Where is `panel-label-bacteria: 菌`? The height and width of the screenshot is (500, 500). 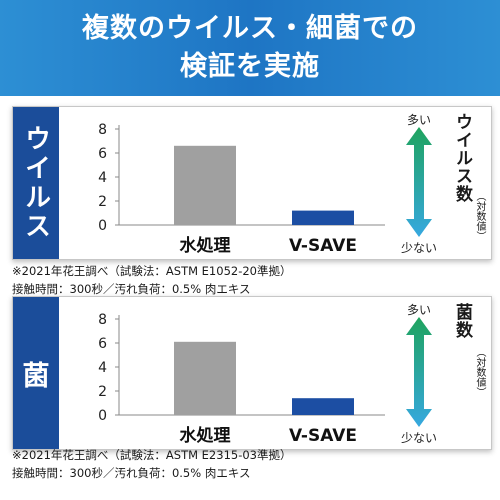
panel-label-bacteria: 菌 is located at coordinates (36, 373).